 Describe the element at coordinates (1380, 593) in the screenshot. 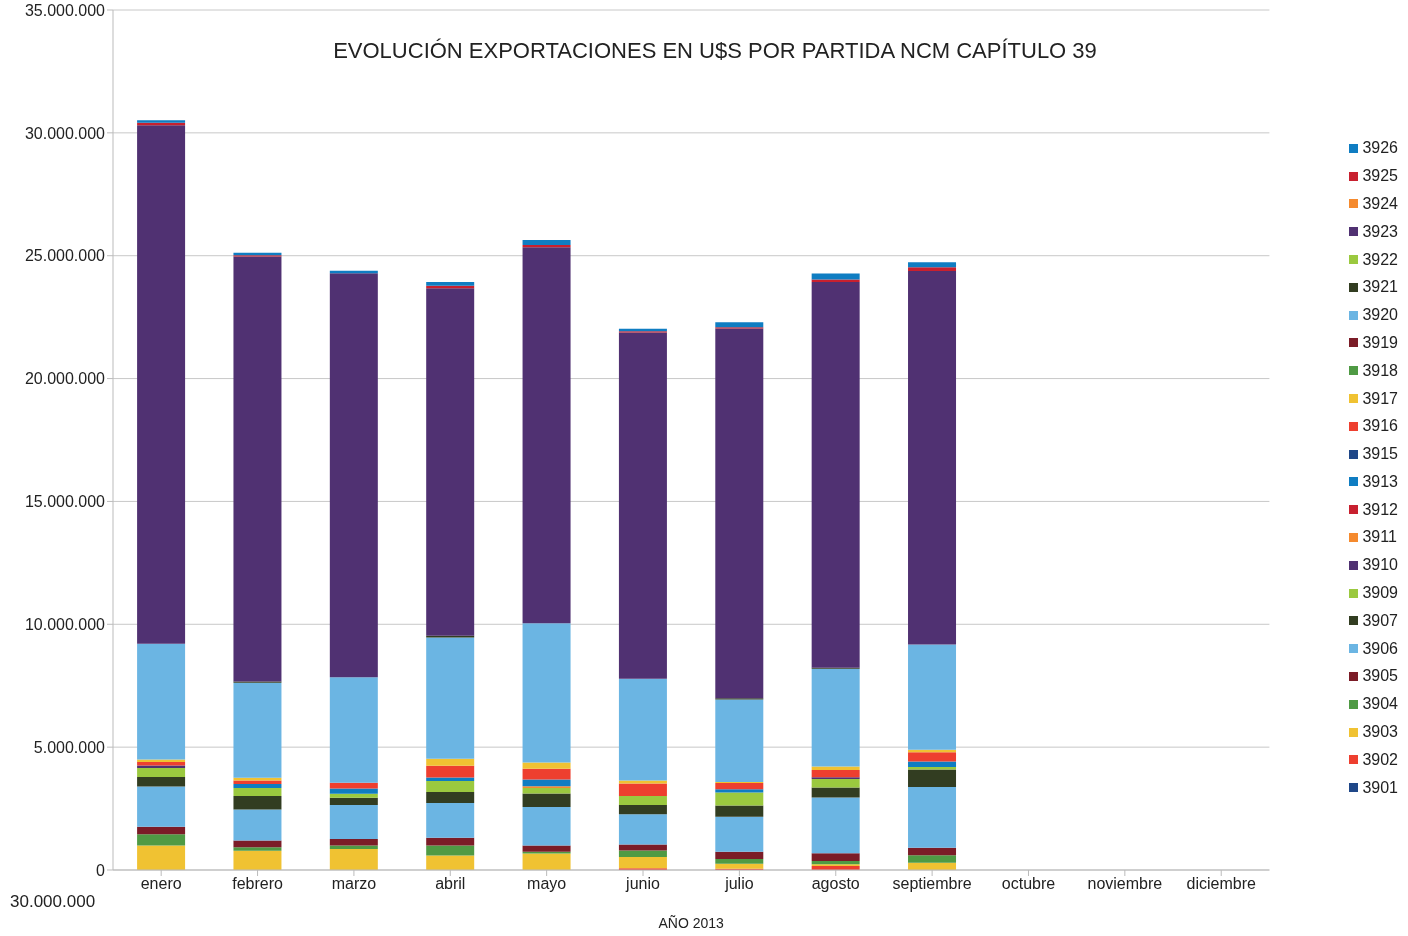

I see `legend-label: 3909` at that location.